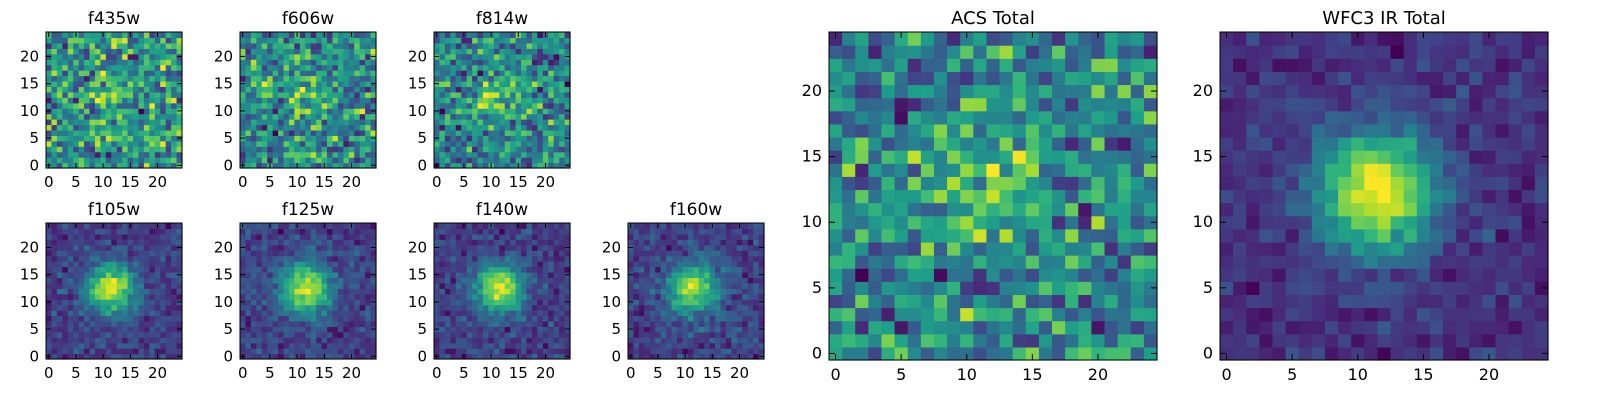 The height and width of the screenshot is (400, 1600). What do you see at coordinates (502, 210) in the screenshot?
I see `panel-title: f140w` at bounding box center [502, 210].